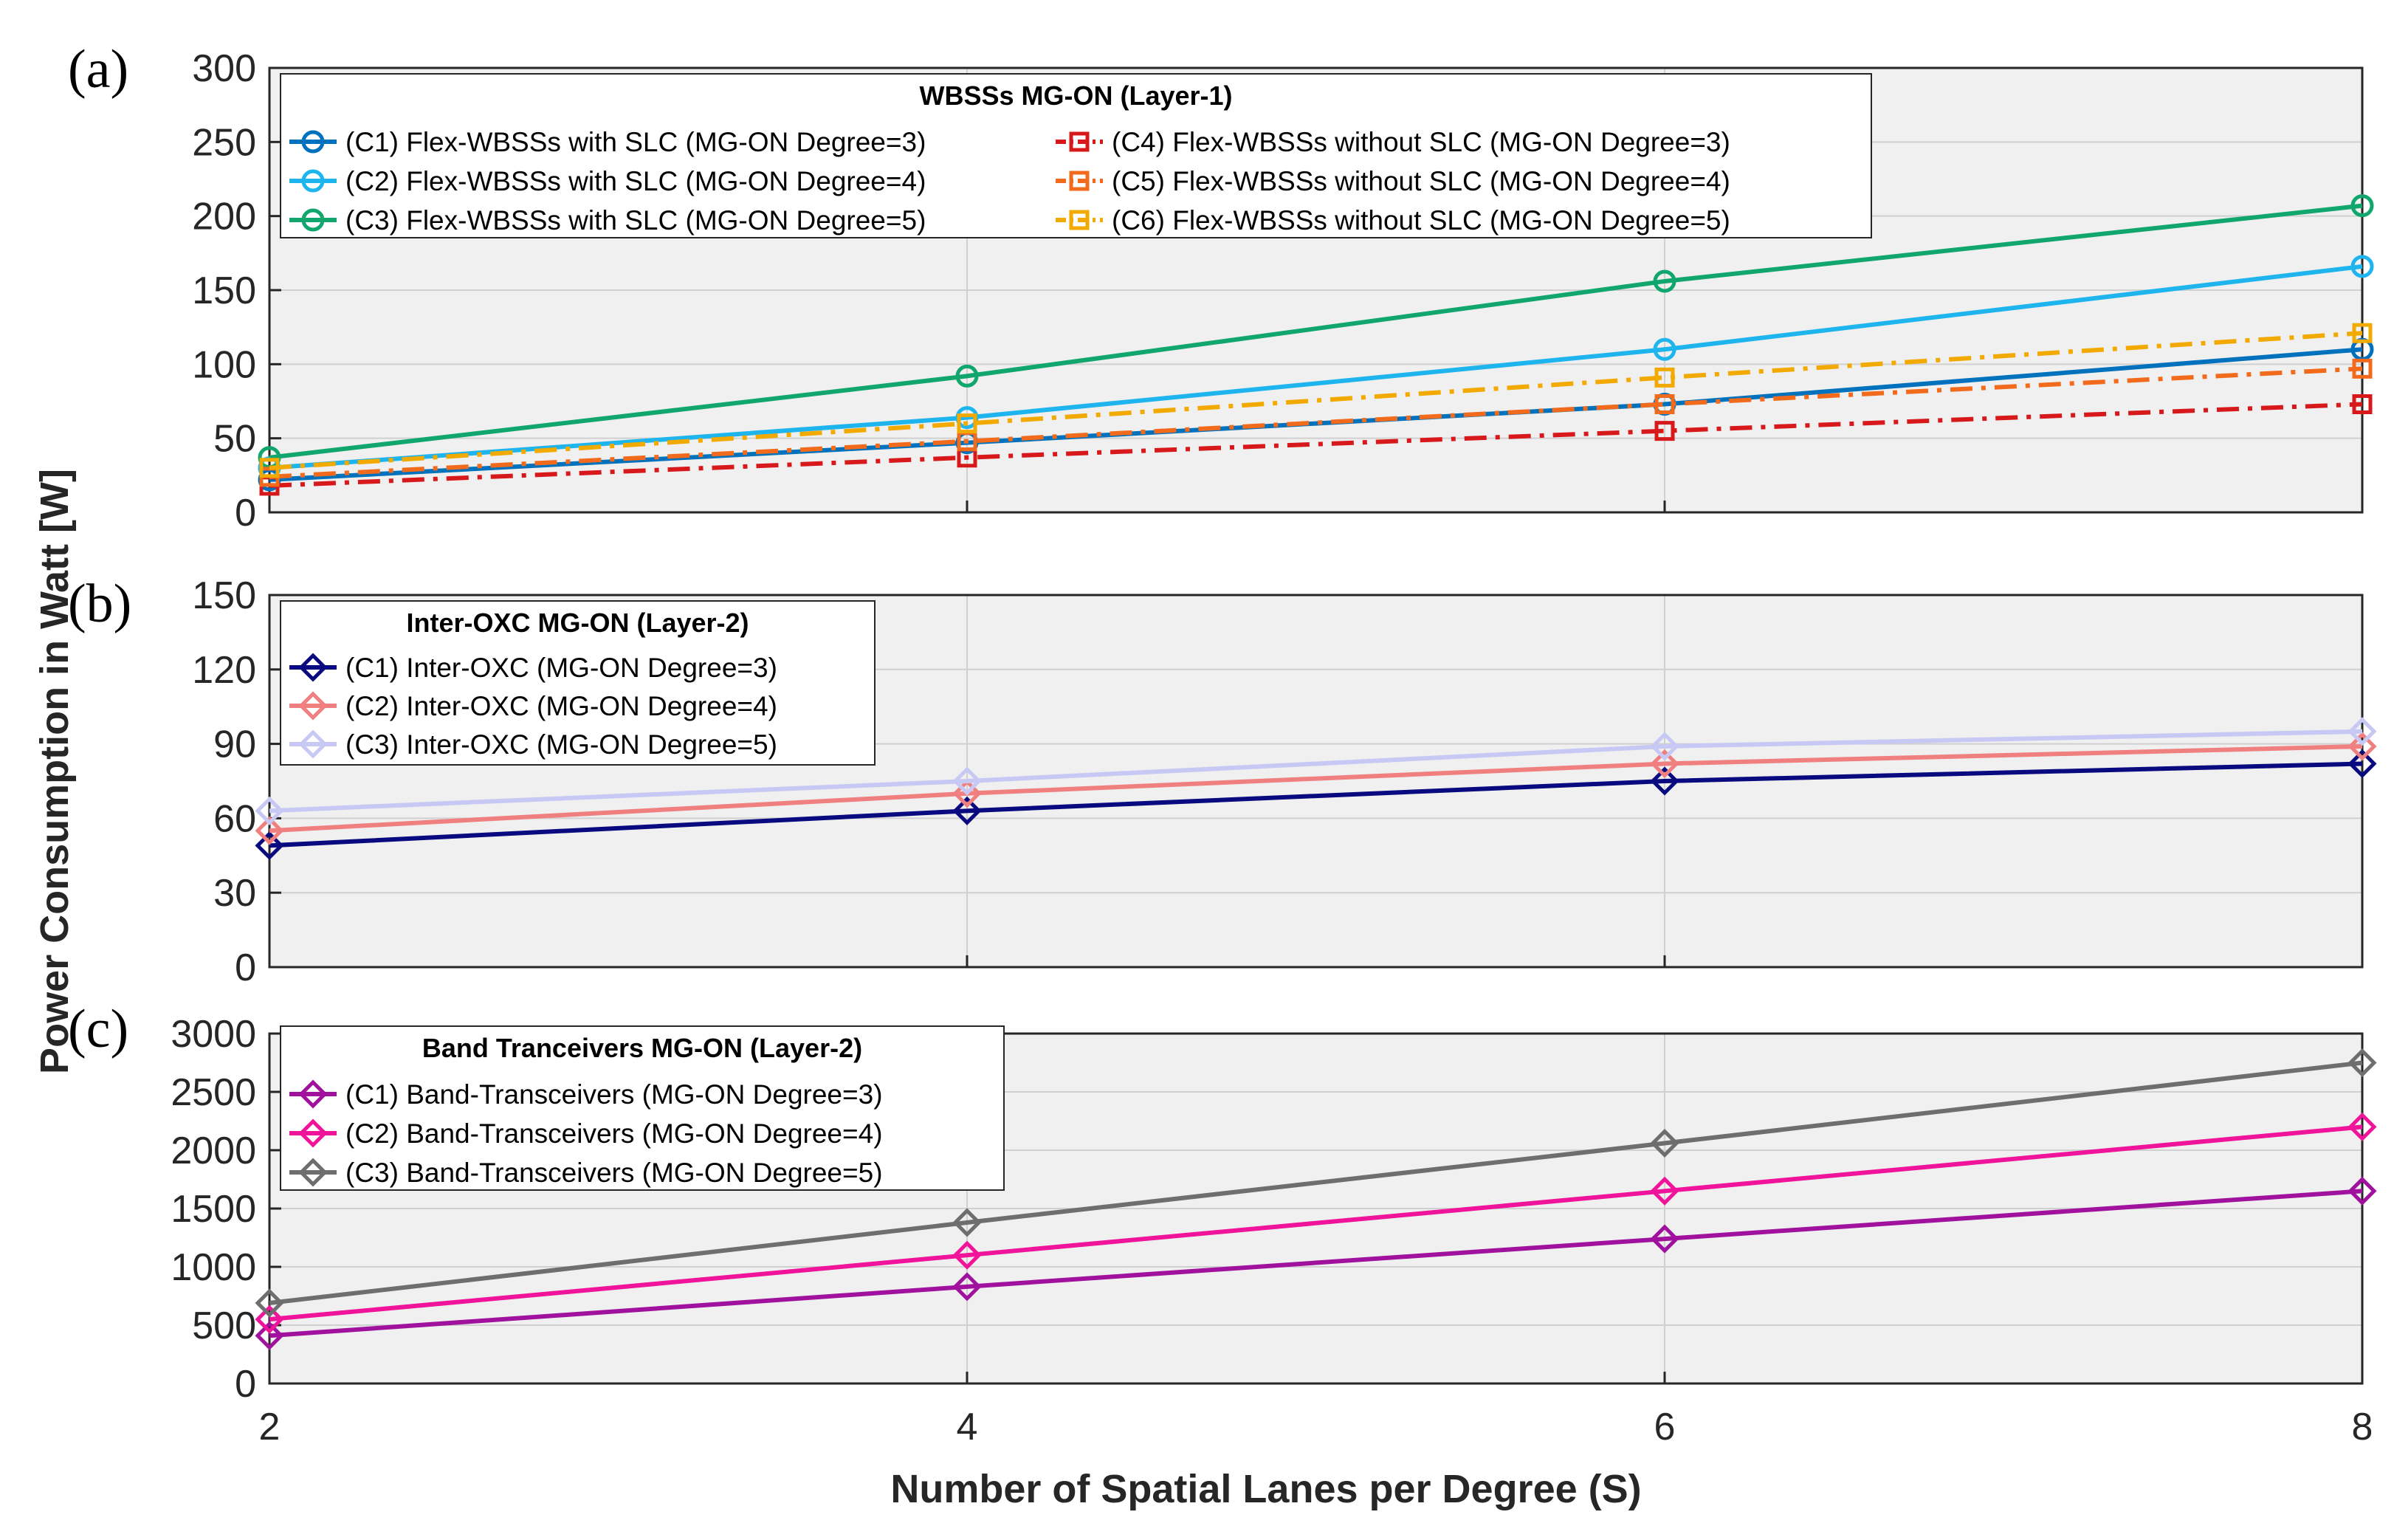  What do you see at coordinates (99, 604) in the screenshot?
I see `panel-tag: (b)` at bounding box center [99, 604].